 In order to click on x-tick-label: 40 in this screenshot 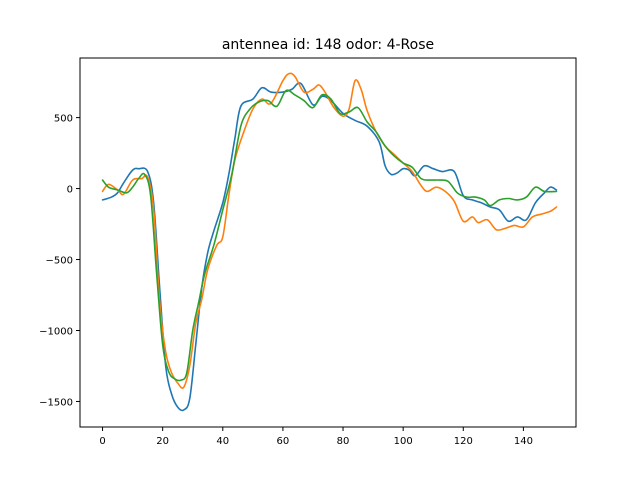, I will do `click(222, 441)`.